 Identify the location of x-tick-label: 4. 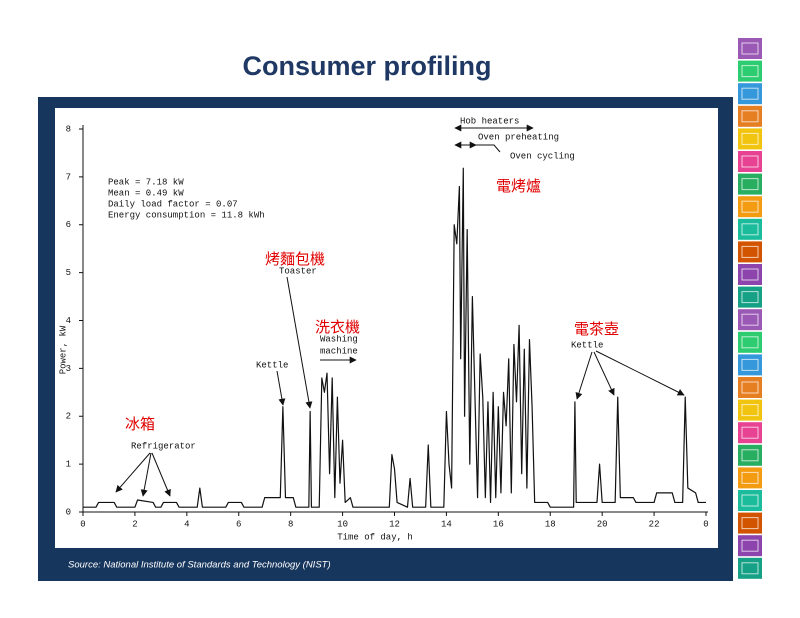
(186, 524).